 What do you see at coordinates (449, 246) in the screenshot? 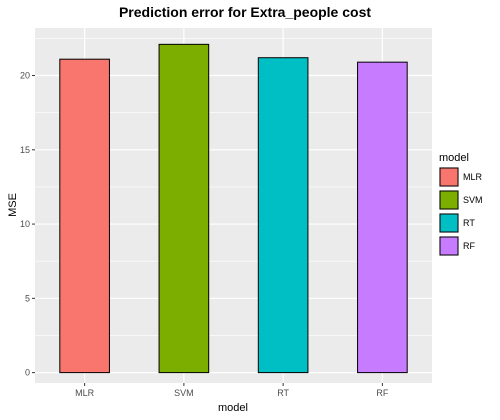
I see `legend-swatch-rf` at bounding box center [449, 246].